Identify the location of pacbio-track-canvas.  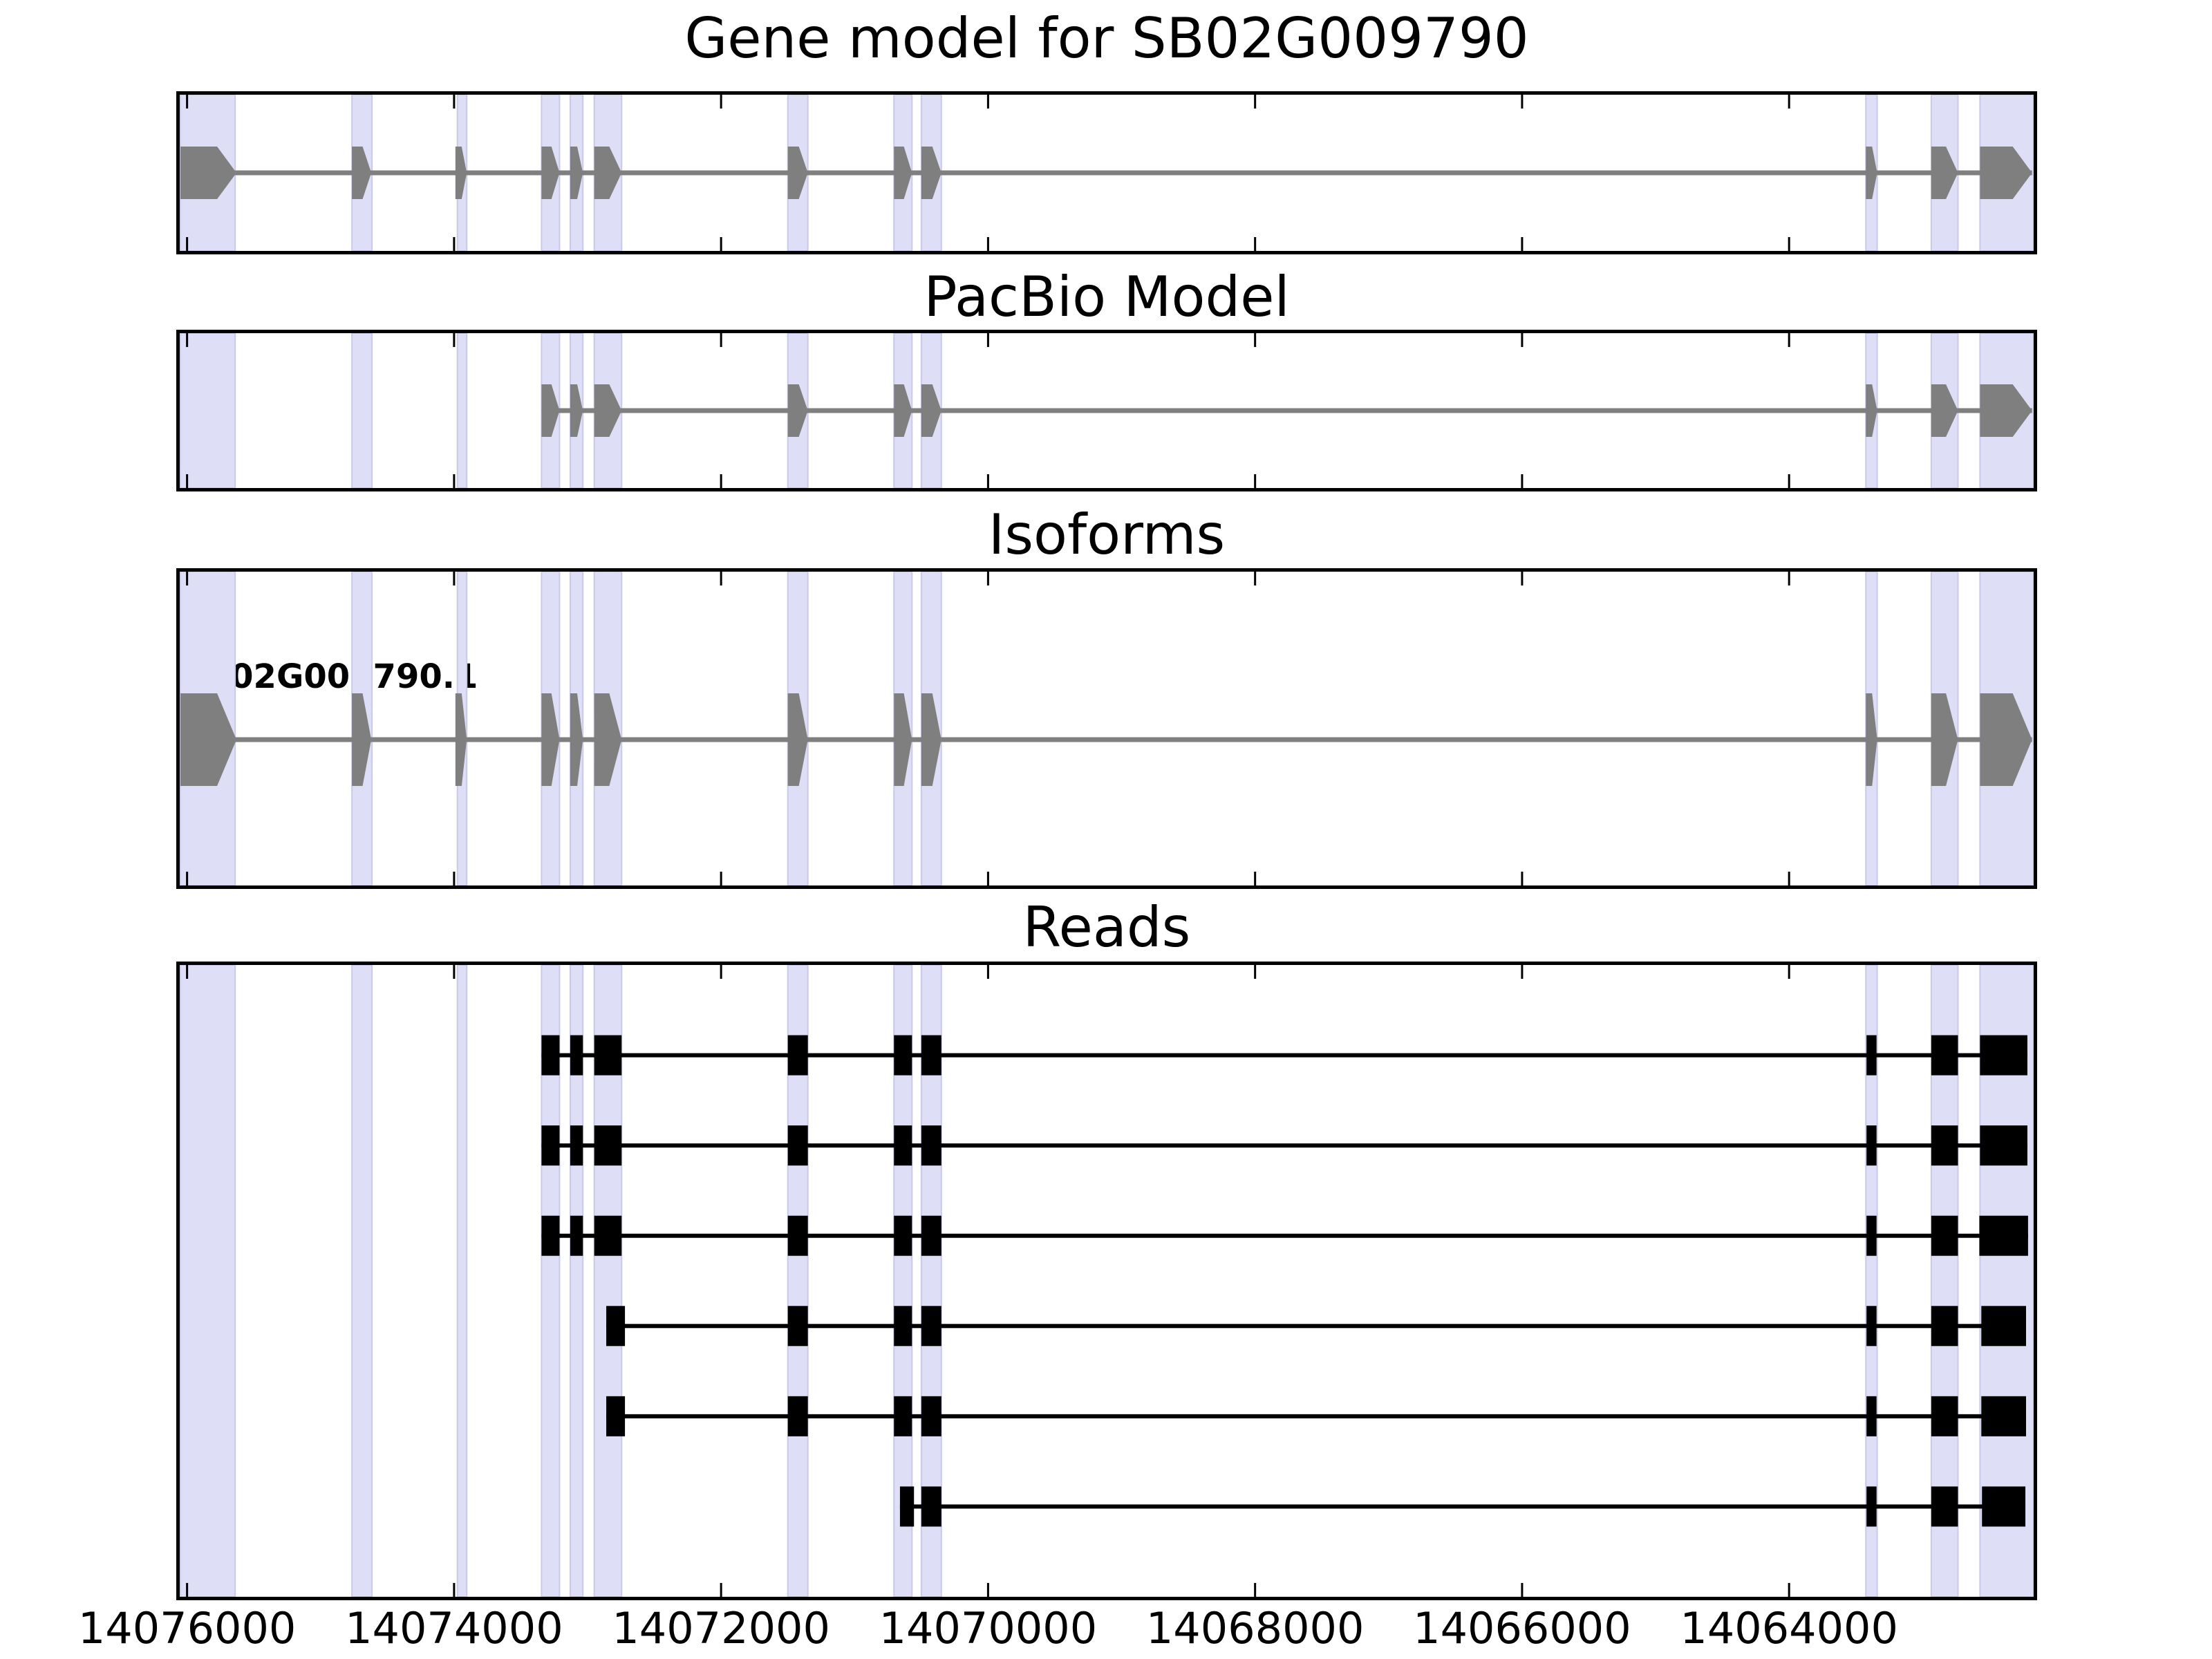
(1107, 411).